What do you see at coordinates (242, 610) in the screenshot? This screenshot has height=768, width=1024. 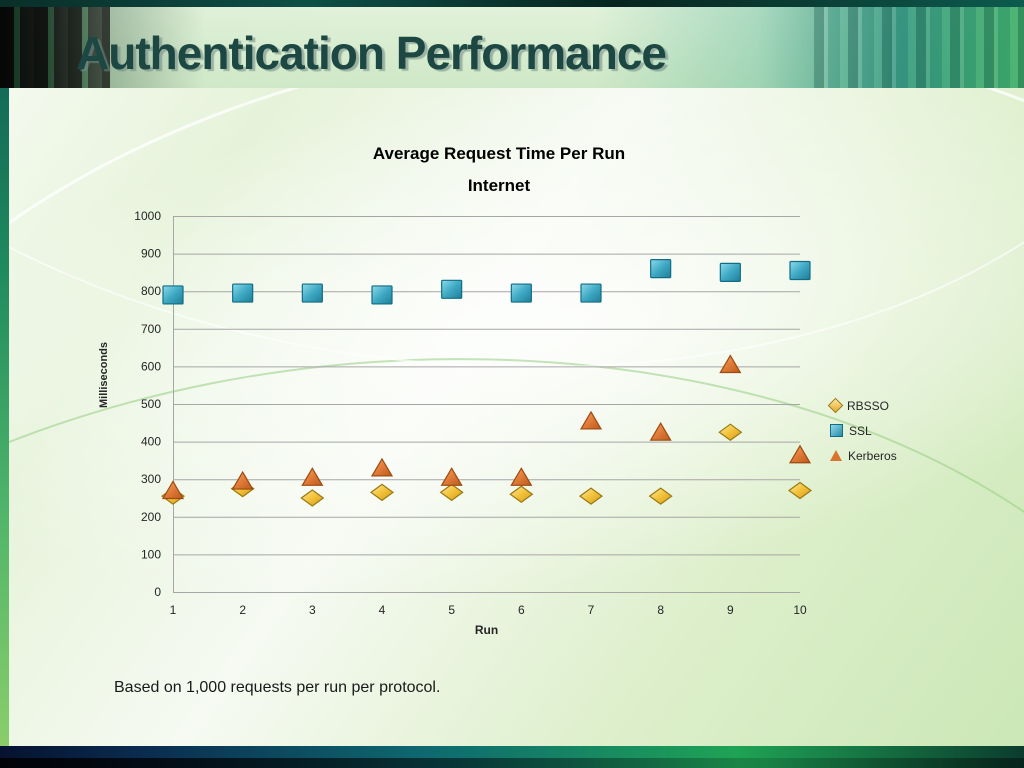 I see `svg-text: 2` at bounding box center [242, 610].